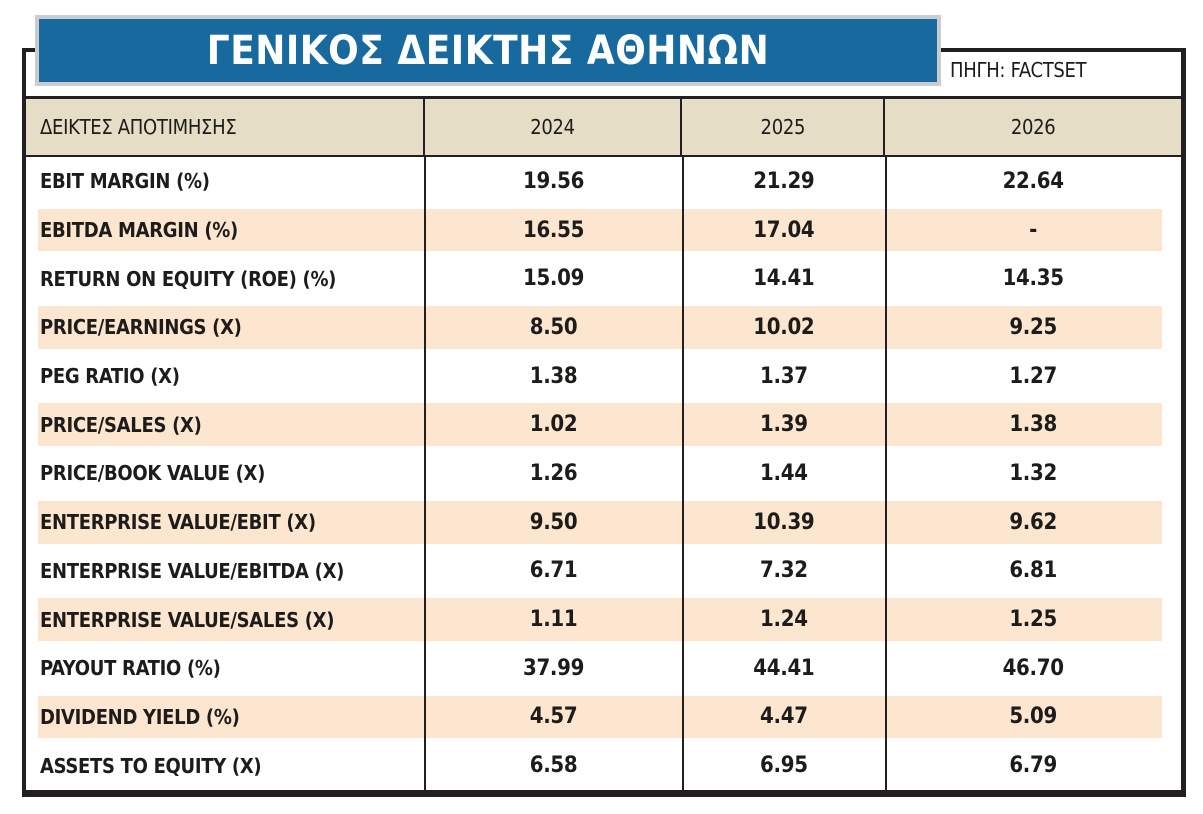 The width and height of the screenshot is (1203, 814). What do you see at coordinates (130, 668) in the screenshot?
I see `metric-label: PAYOUT RATIO (%)` at bounding box center [130, 668].